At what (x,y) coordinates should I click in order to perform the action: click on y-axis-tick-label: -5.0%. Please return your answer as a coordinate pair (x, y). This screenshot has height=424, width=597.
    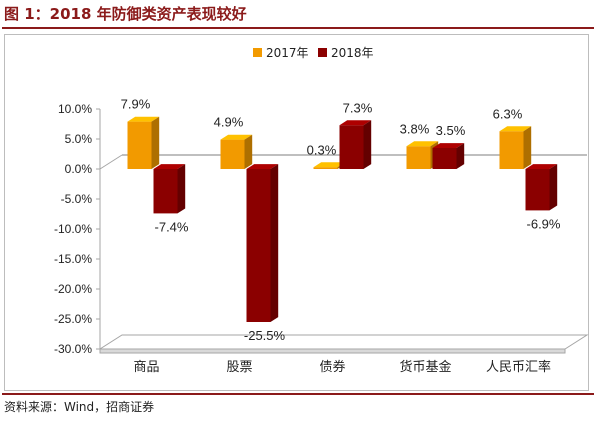
    Looking at the image, I should click on (77, 199).